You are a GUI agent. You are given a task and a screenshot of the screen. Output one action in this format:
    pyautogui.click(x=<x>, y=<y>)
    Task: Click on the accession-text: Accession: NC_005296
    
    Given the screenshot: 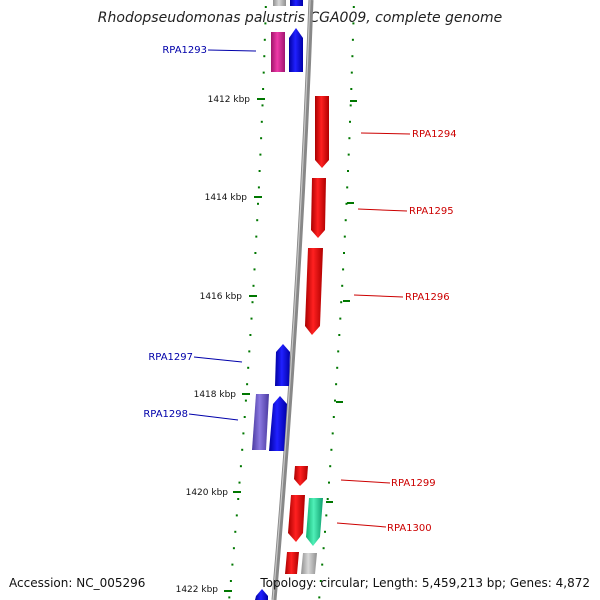 What is the action you would take?
    pyautogui.click(x=77, y=583)
    